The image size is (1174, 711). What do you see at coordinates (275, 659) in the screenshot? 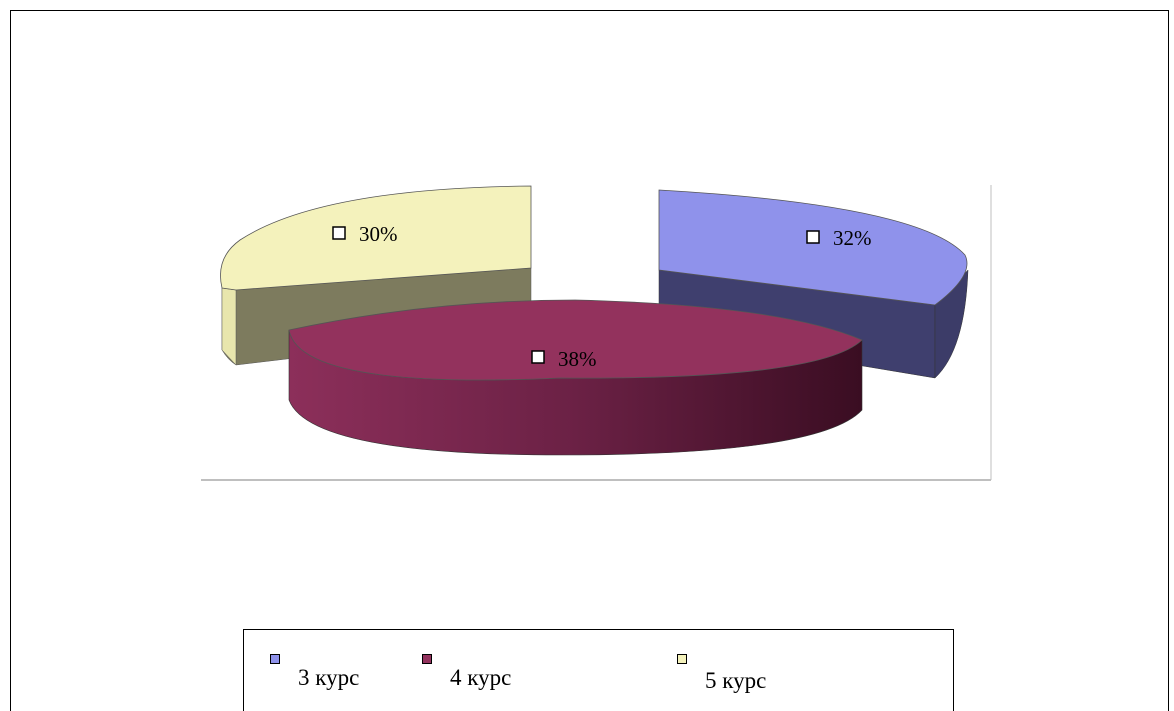
I see `legend-swatch-3-kurs` at bounding box center [275, 659].